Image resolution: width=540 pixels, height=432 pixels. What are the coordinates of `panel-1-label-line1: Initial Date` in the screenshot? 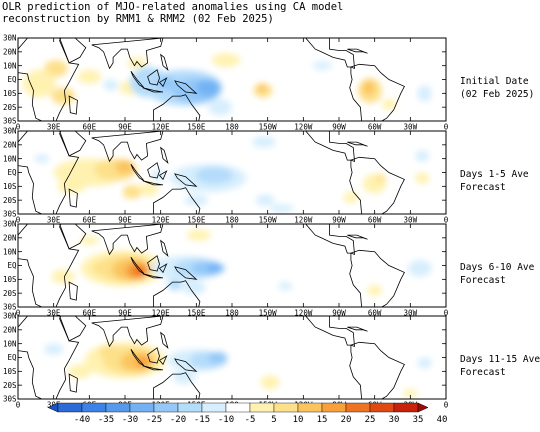 It's located at (494, 81).